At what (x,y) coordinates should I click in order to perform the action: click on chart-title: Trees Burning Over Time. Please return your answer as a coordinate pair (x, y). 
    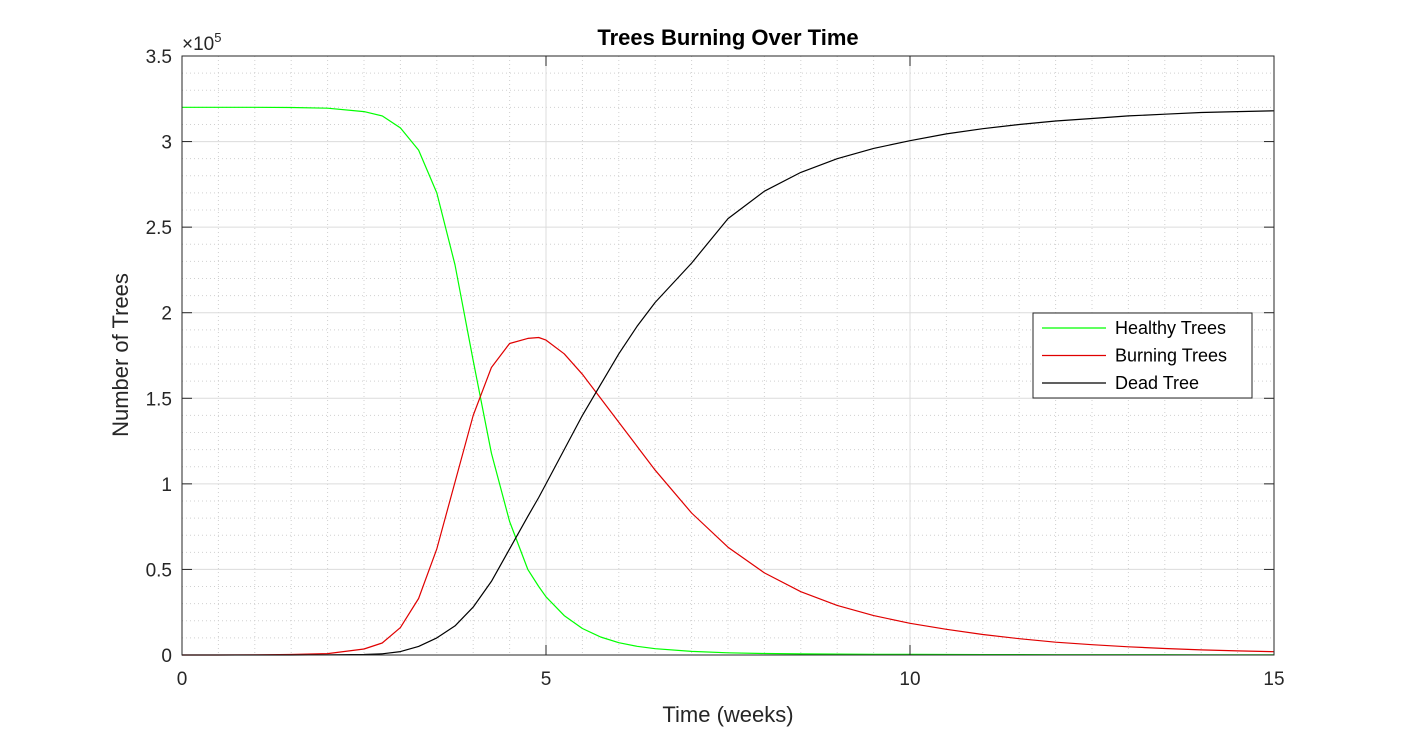
    Looking at the image, I should click on (727, 37).